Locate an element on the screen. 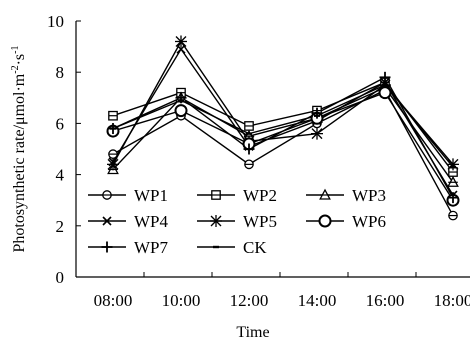 The width and height of the screenshot is (470, 339). y-axis-ticks: 0 2 4 6 8 10 is located at coordinates (64, 149).